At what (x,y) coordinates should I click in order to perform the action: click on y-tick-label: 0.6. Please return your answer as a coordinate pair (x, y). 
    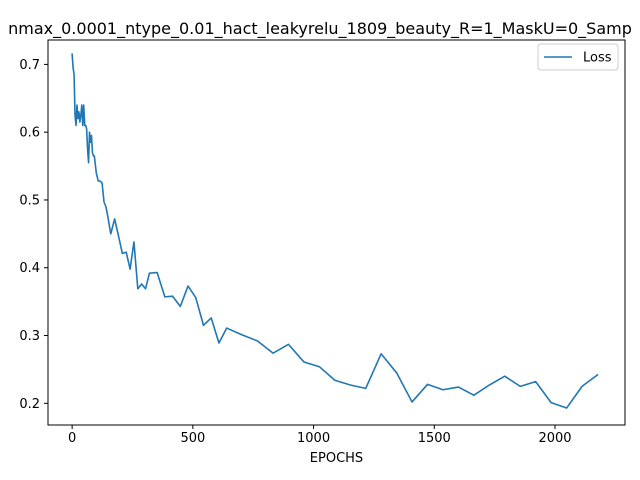
    Looking at the image, I should click on (29, 133).